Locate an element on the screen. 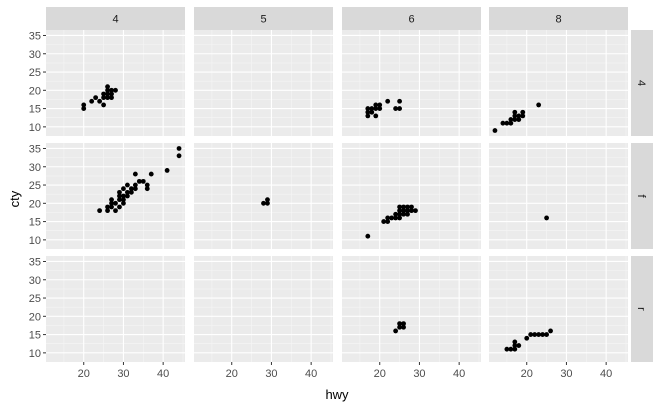  y-tick-label: 35 is located at coordinates (35, 36).